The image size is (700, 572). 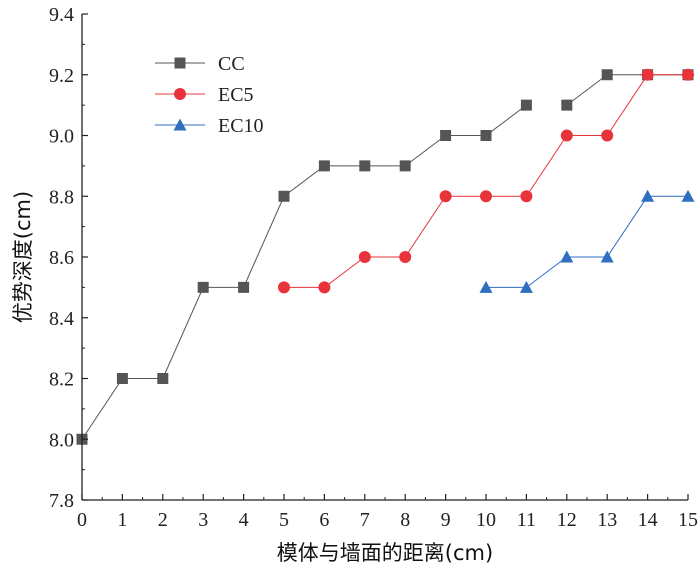 I want to click on legend-marker-ec5, so click(x=180, y=94).